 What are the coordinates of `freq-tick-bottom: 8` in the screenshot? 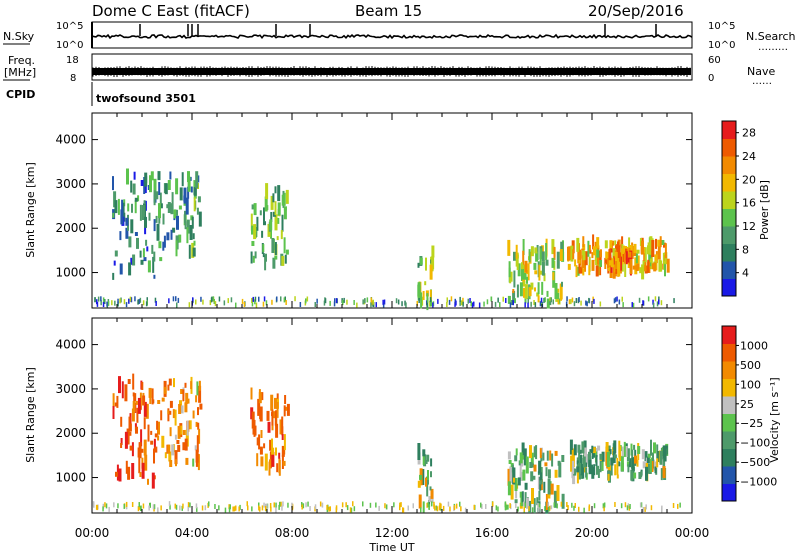 It's located at (73, 78).